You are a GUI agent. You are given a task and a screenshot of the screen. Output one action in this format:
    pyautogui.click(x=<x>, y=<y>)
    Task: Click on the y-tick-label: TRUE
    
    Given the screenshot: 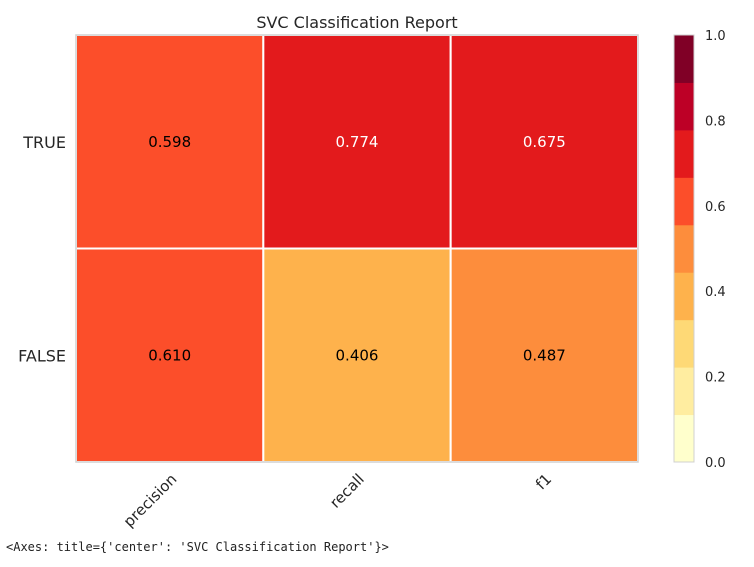 What is the action you would take?
    pyautogui.click(x=44, y=142)
    